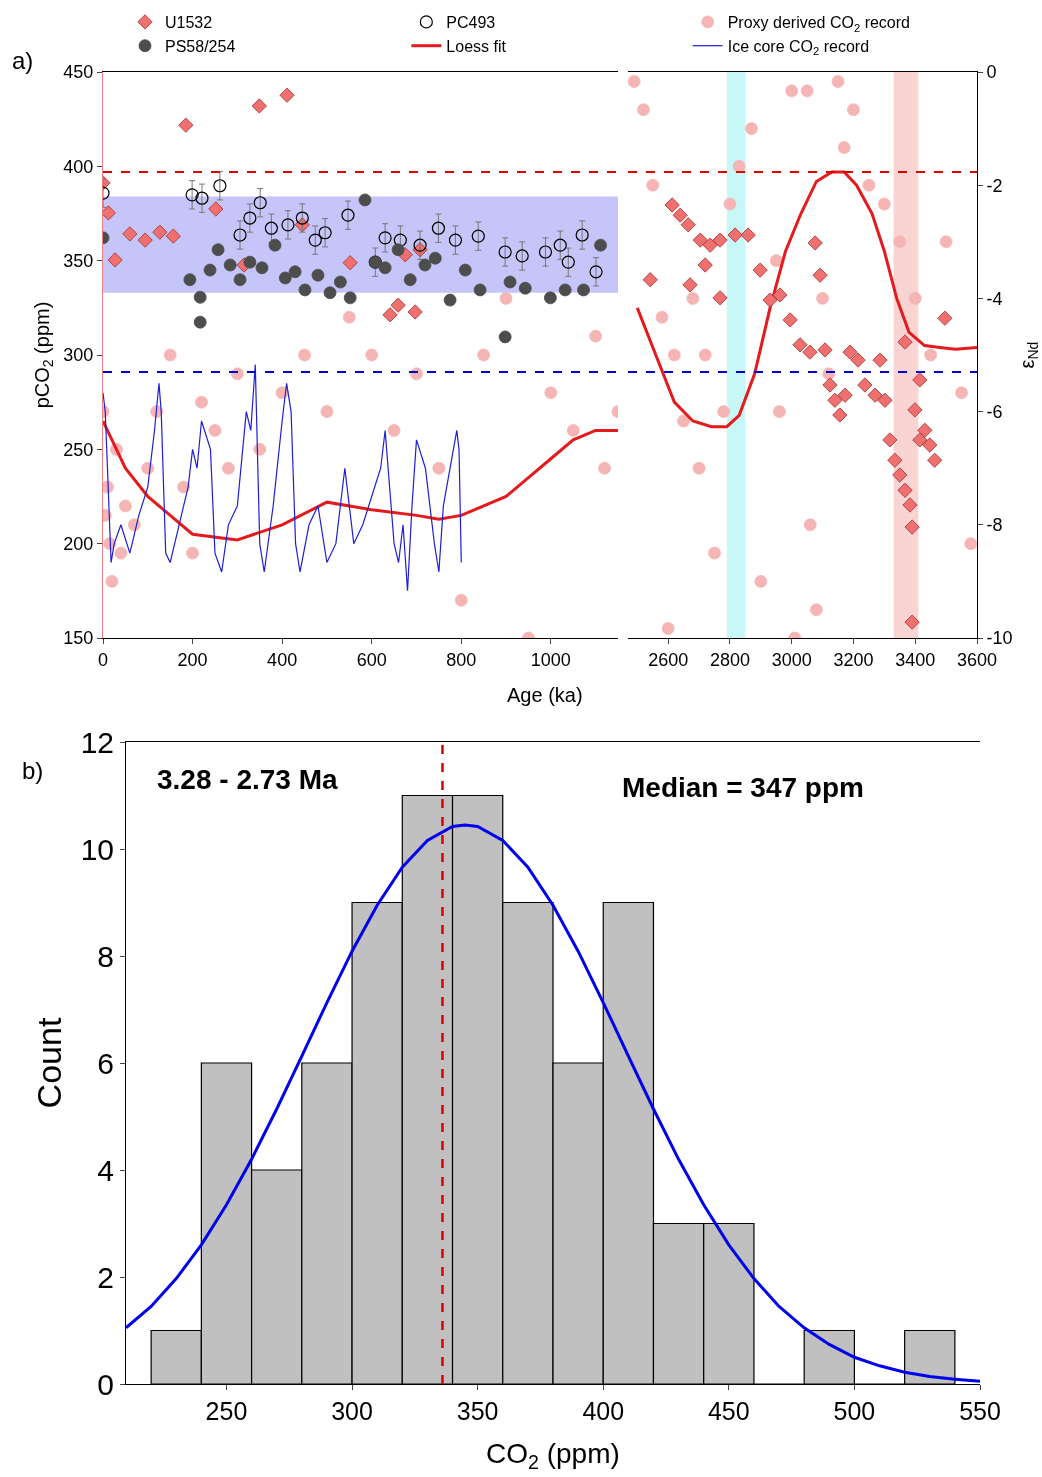 The height and width of the screenshot is (1477, 1042). I want to click on y-tick-label: 400, so click(78, 166).